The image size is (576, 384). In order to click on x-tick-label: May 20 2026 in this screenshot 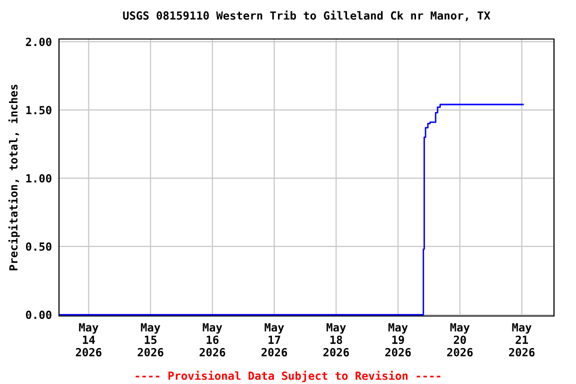, I will do `click(460, 339)`.